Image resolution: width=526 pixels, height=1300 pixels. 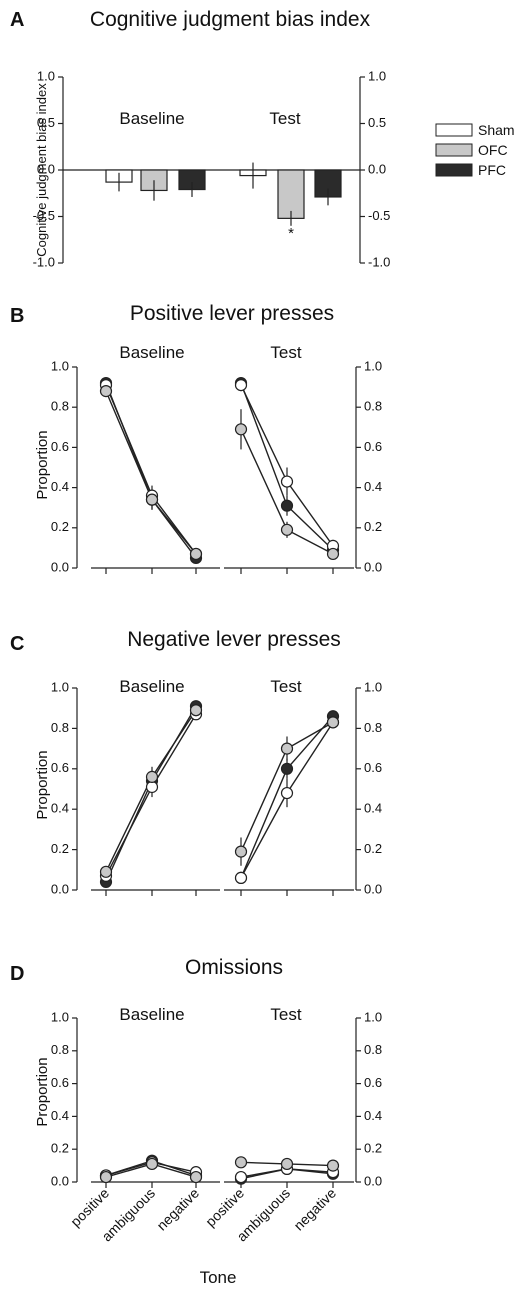 What do you see at coordinates (234, 967) in the screenshot?
I see `panel-title: Omissions` at bounding box center [234, 967].